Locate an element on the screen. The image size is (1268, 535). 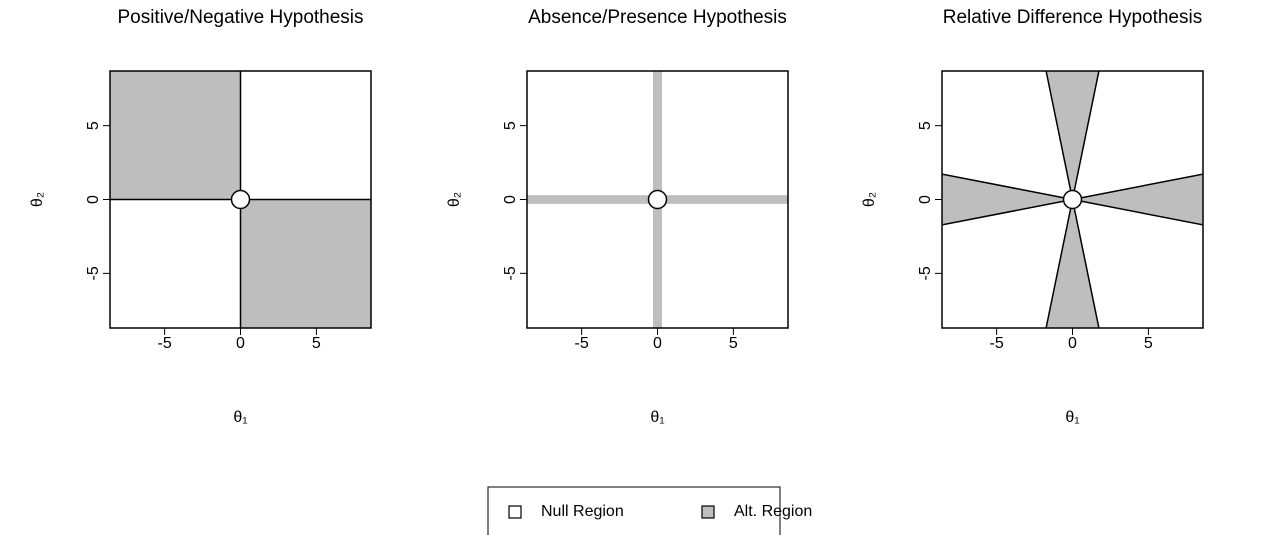
chart-title: Positive/Negative Hypothesis is located at coordinates (240, 17).